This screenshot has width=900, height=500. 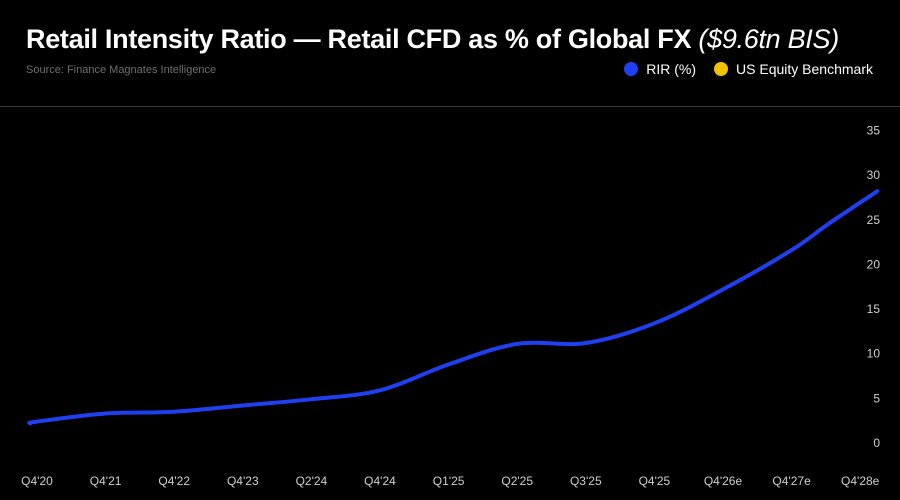 What do you see at coordinates (768, 39) in the screenshot?
I see `chart-title-suffix: ($9.6tn BIS)` at bounding box center [768, 39].